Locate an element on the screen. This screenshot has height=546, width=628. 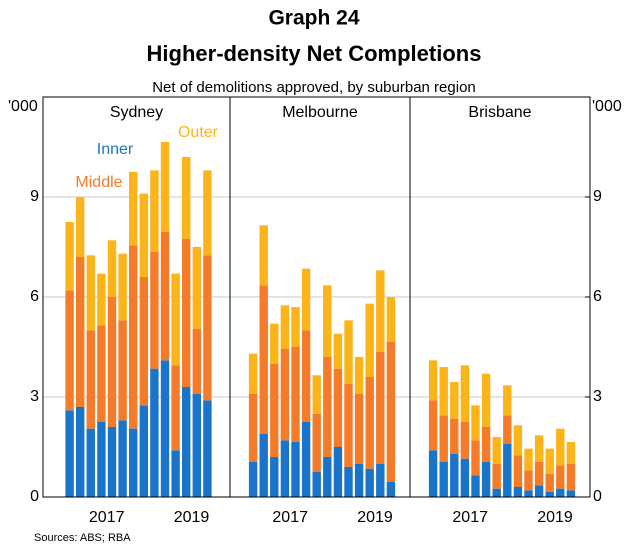
y-tick-label: 0 is located at coordinates (34, 496).